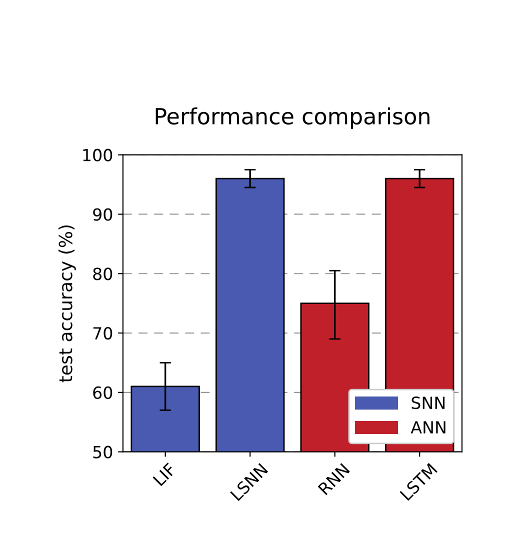  I want to click on y-tick-label: 100, so click(97, 155).